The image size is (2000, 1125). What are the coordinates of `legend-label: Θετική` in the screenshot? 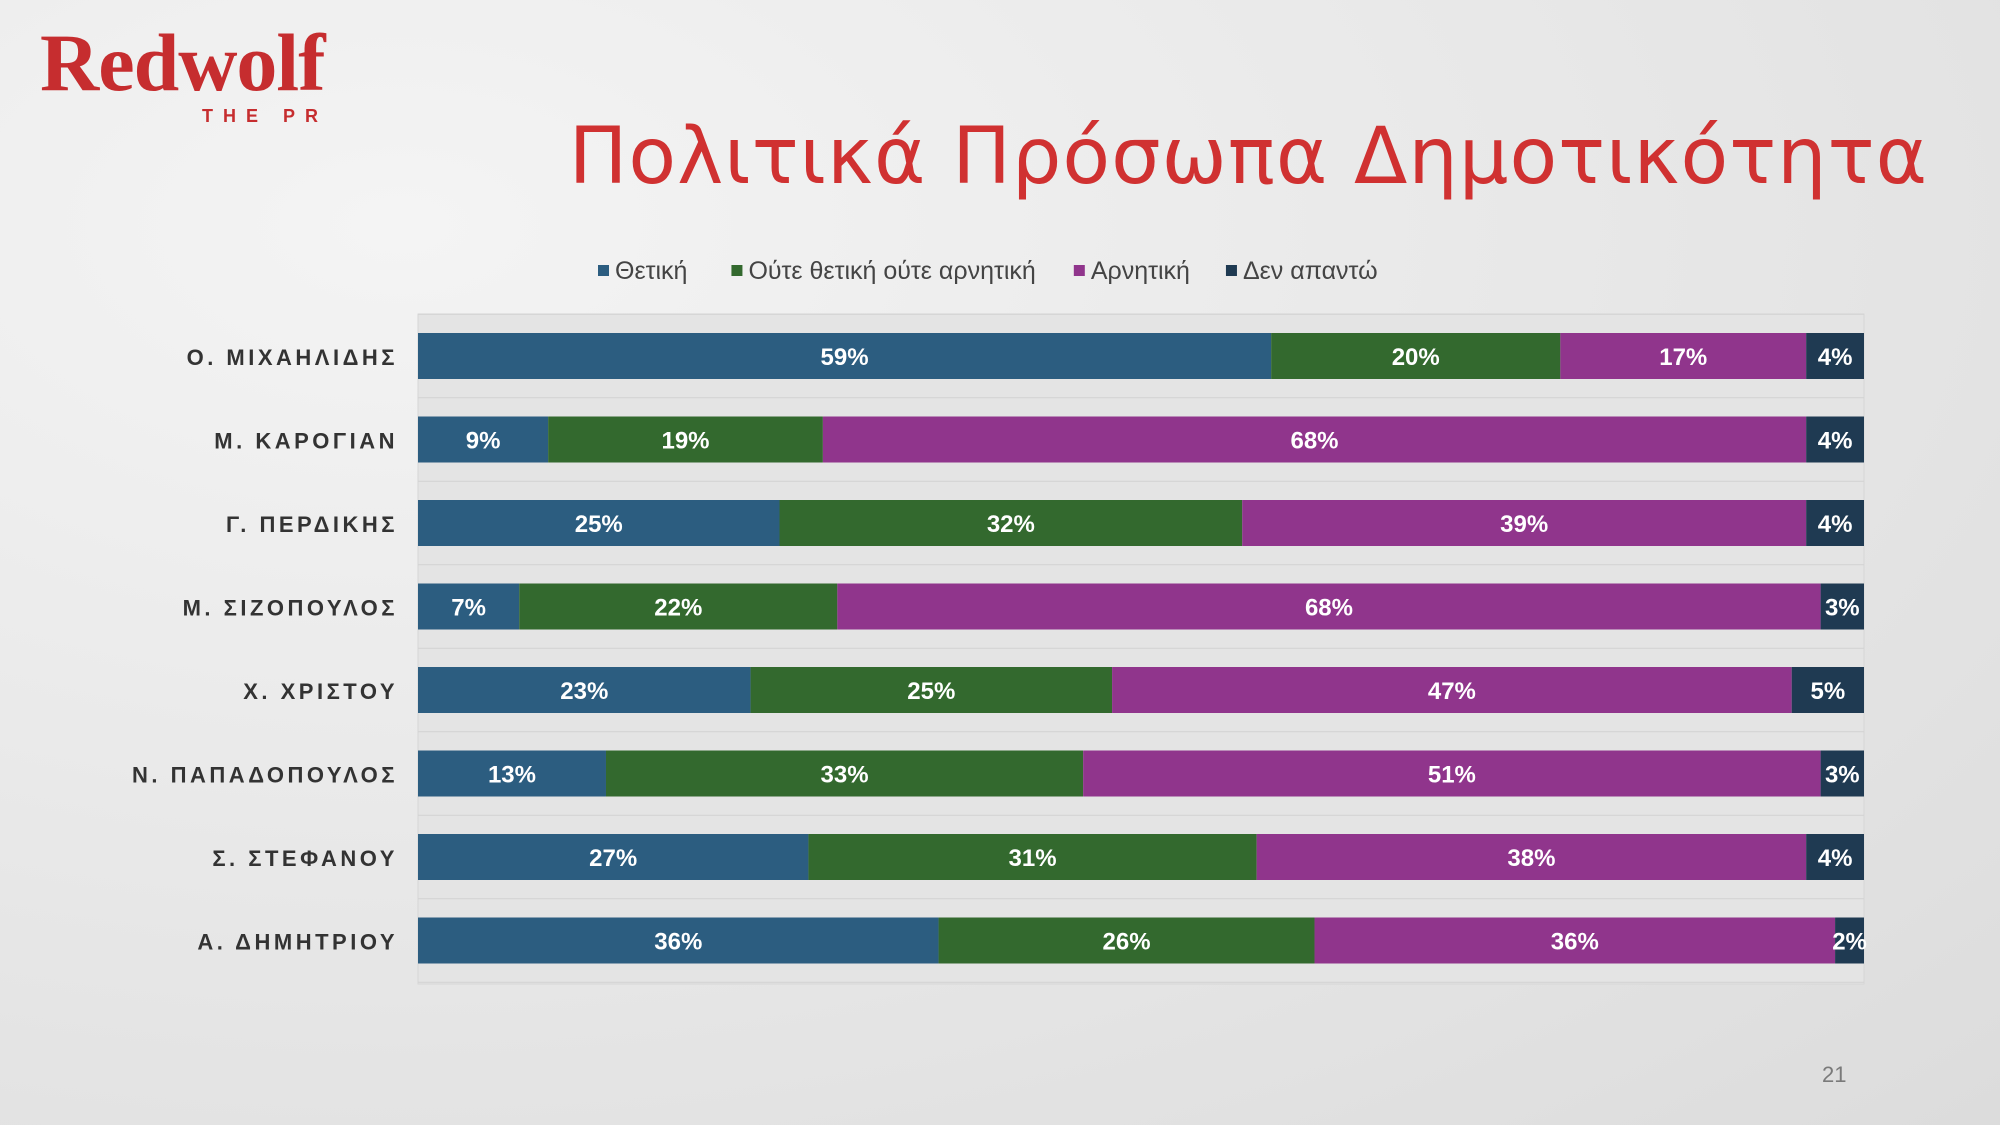 It's located at (651, 271).